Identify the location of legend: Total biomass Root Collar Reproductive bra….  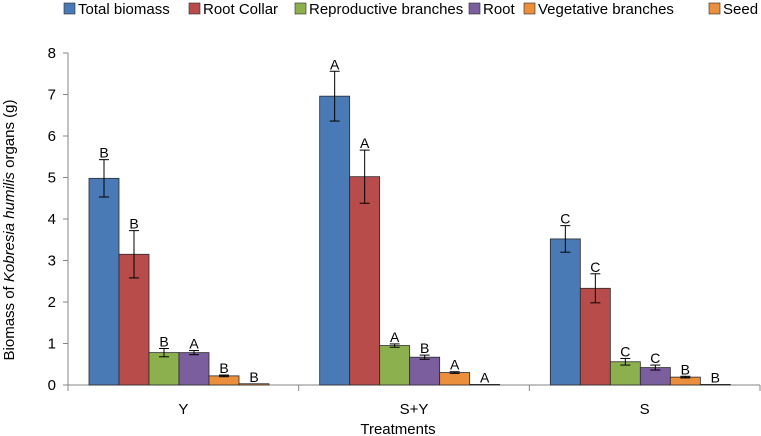
(410, 9).